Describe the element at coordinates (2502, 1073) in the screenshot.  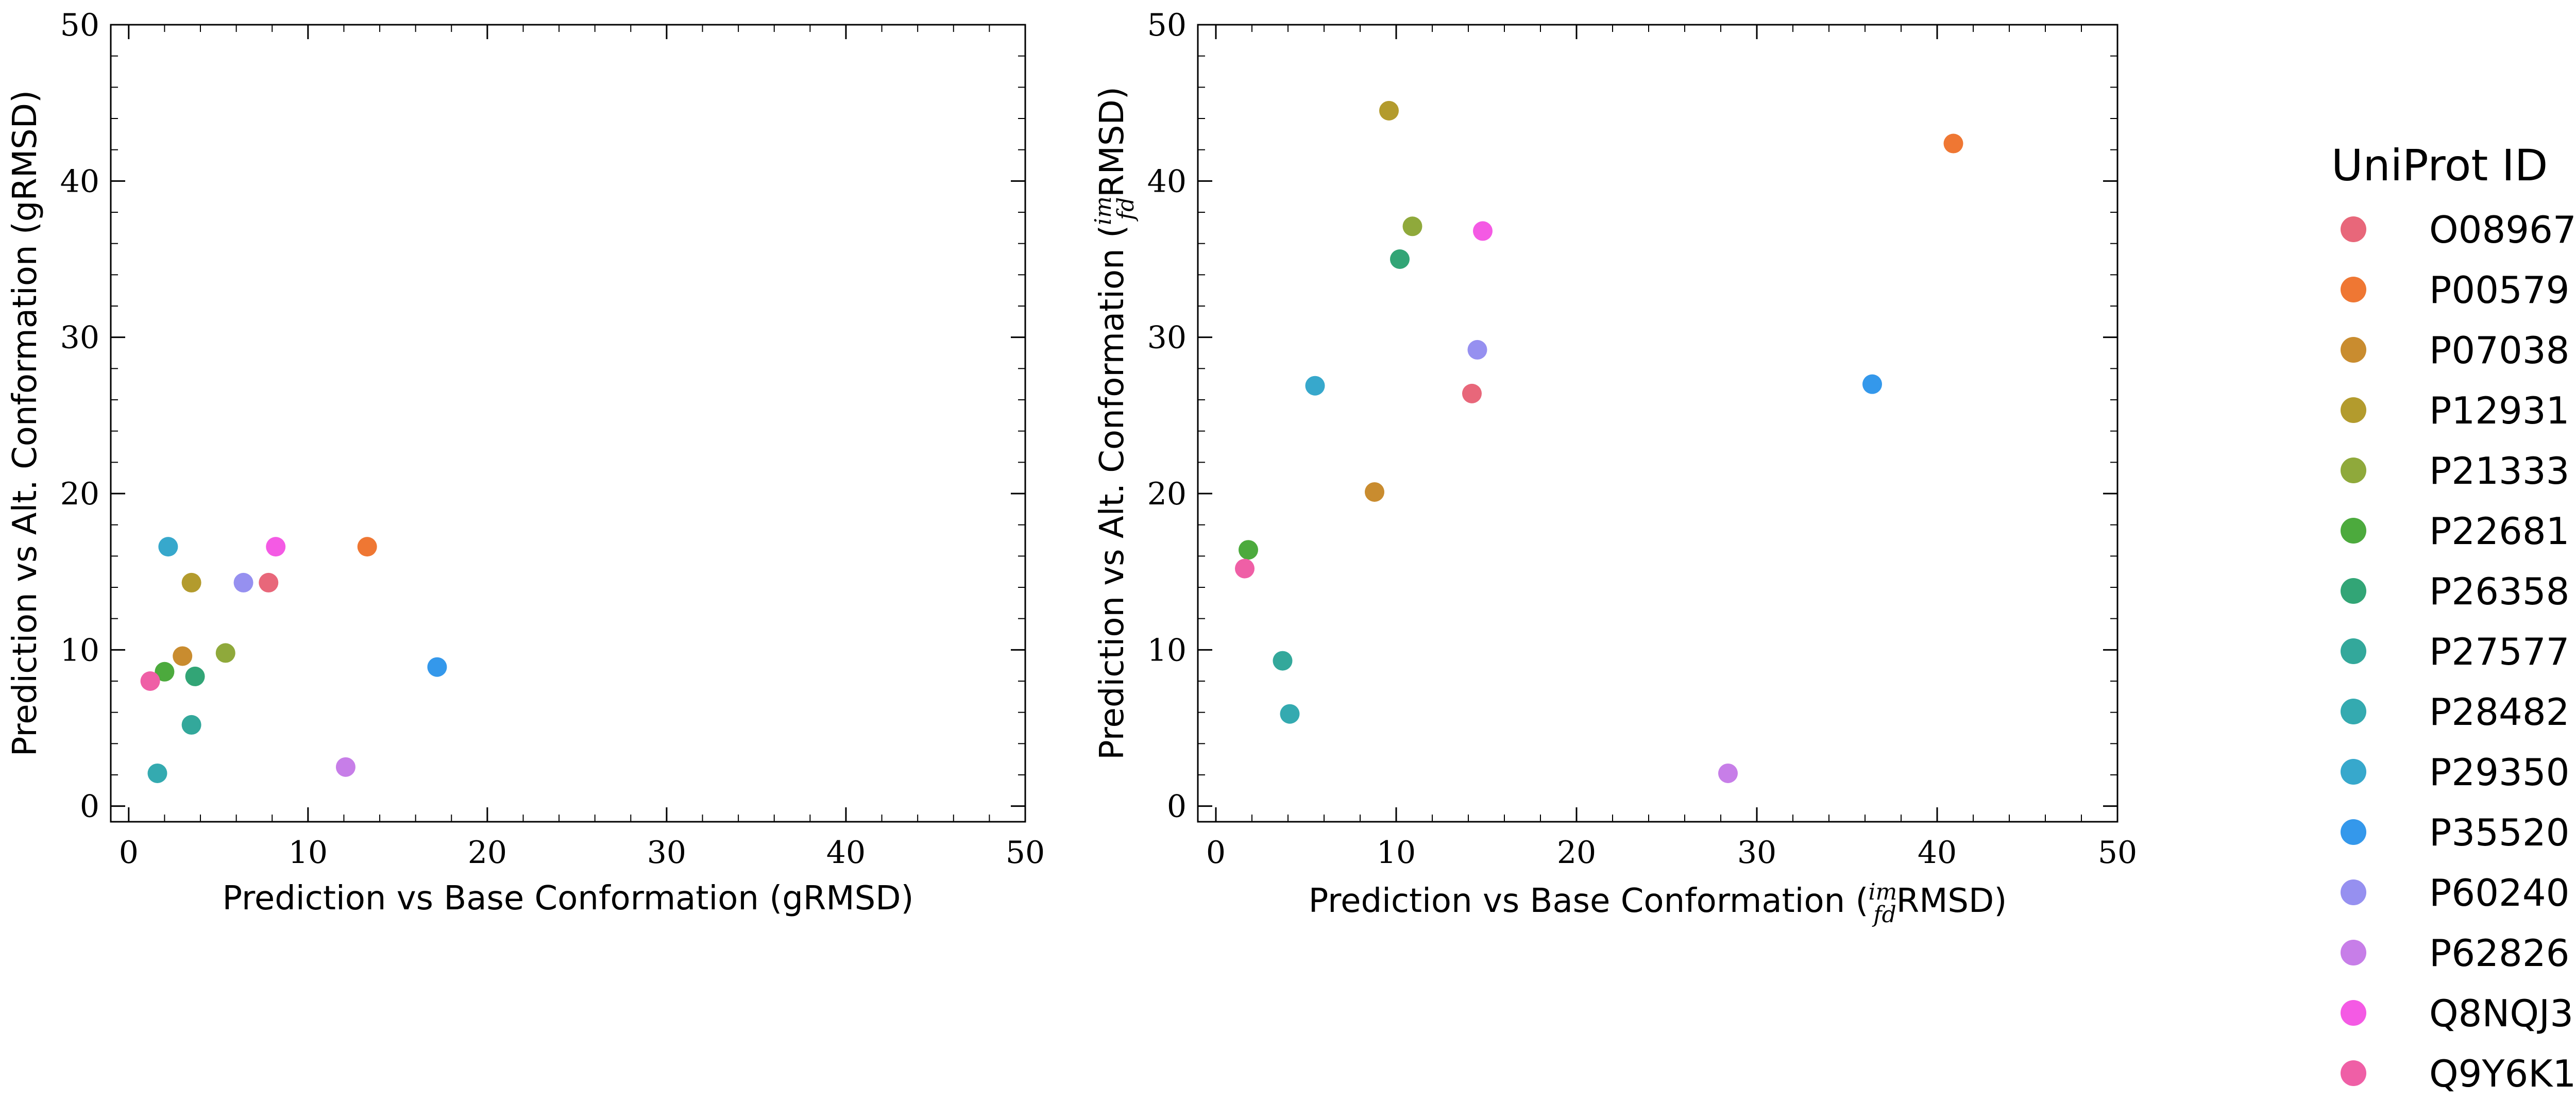
I see `legend-label: Q9Y6K1` at that location.